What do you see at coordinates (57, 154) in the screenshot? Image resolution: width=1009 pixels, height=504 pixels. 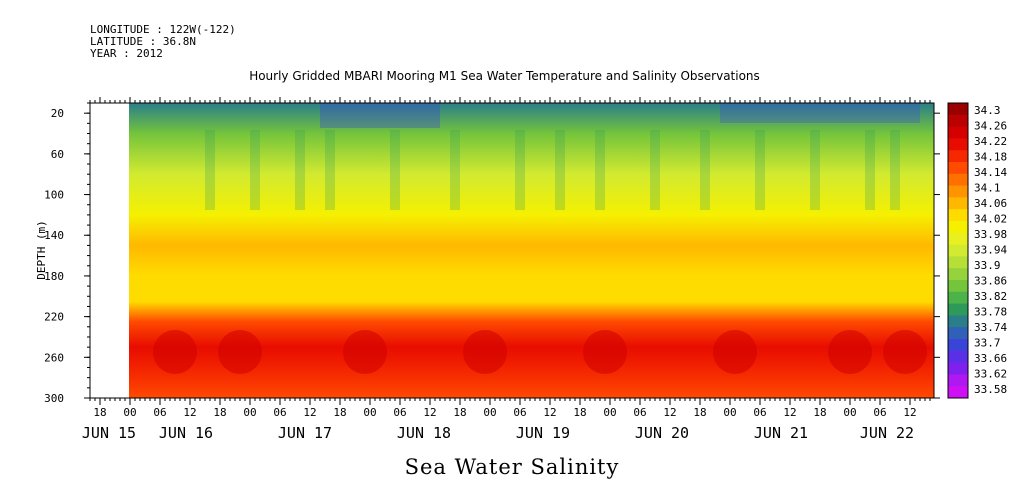 I see `y-tick-label: 60` at bounding box center [57, 154].